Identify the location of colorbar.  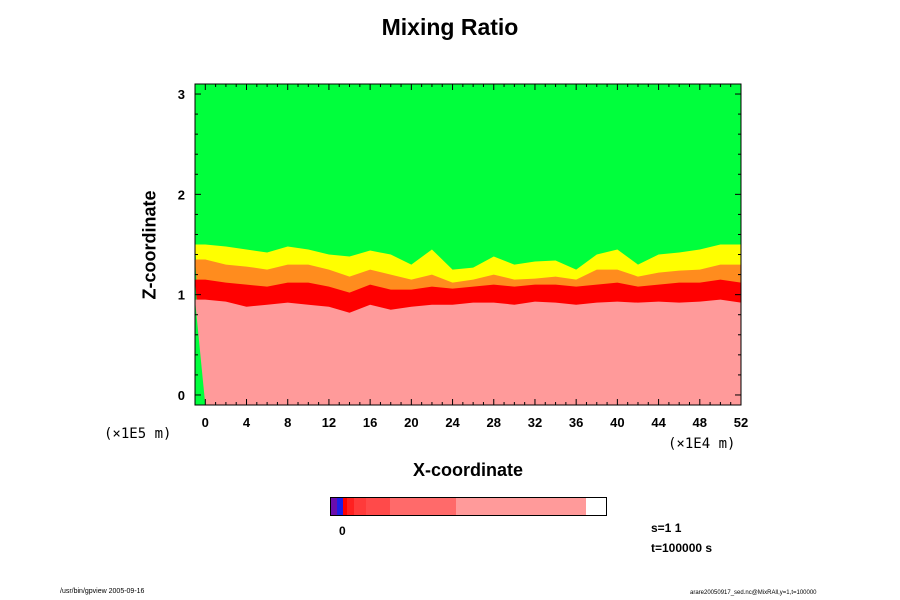
(468, 506).